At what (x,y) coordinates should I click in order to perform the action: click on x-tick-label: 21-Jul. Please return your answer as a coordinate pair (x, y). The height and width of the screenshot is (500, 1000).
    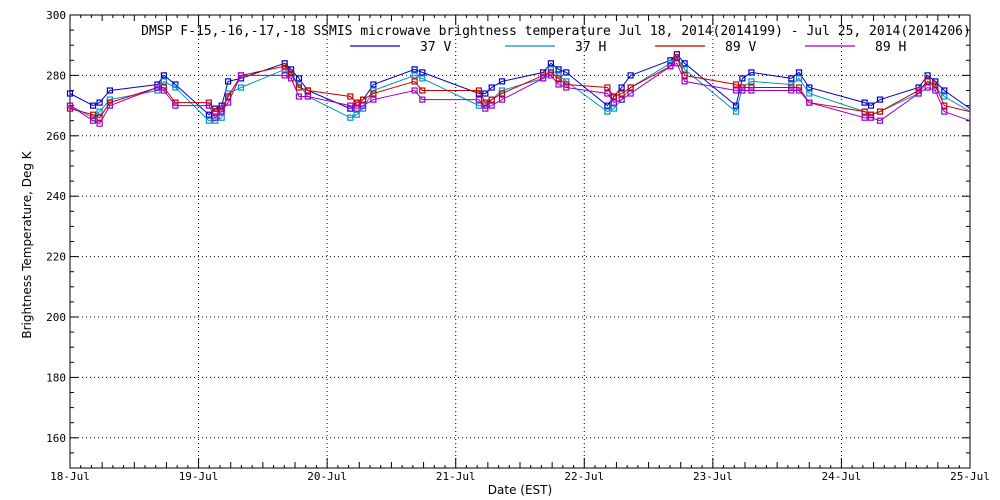
    Looking at the image, I should click on (456, 476).